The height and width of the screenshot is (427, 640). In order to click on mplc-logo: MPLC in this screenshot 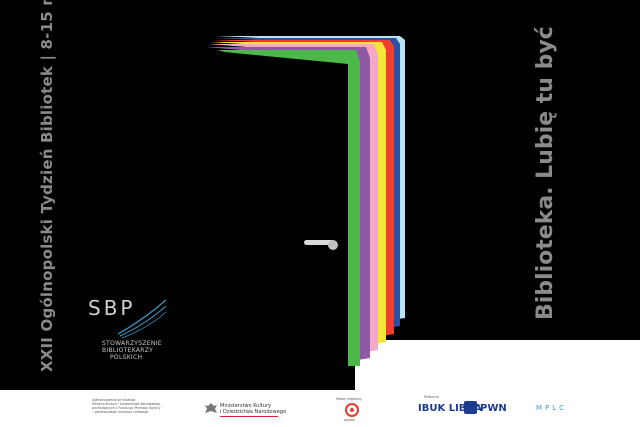, I will do `click(552, 408)`.